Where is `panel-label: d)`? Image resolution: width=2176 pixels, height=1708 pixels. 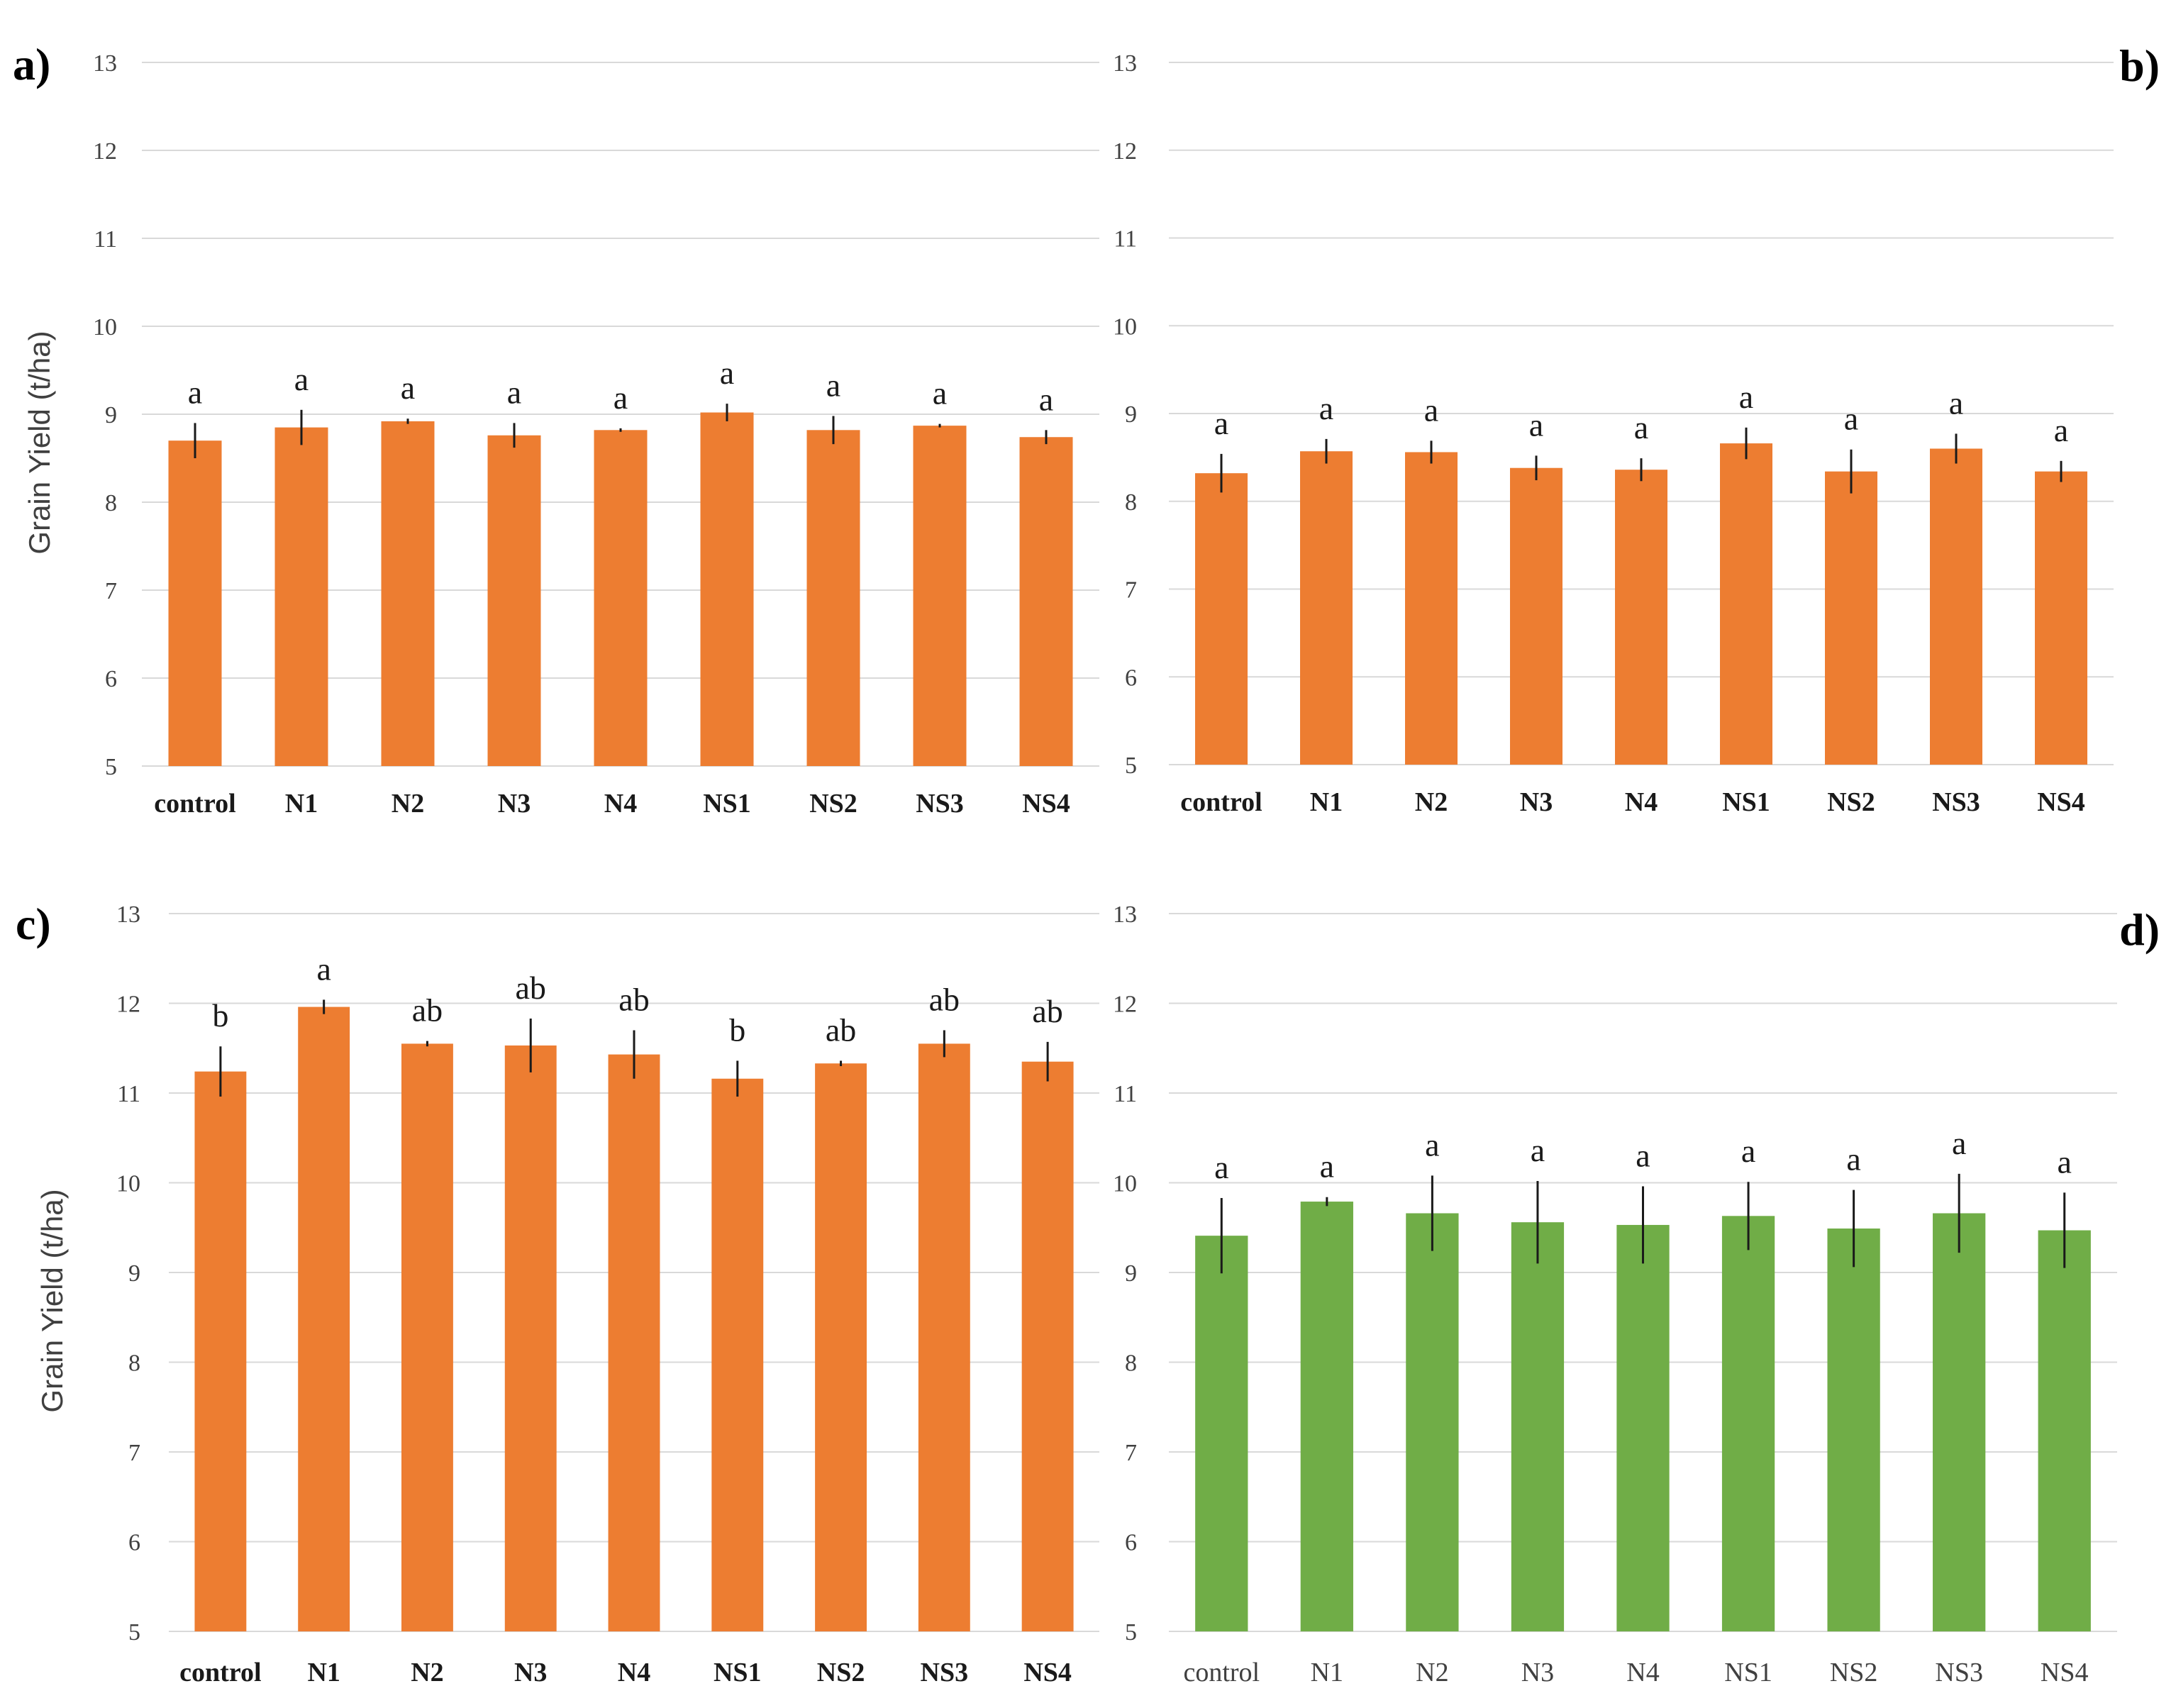 panel-label: d) is located at coordinates (2139, 929).